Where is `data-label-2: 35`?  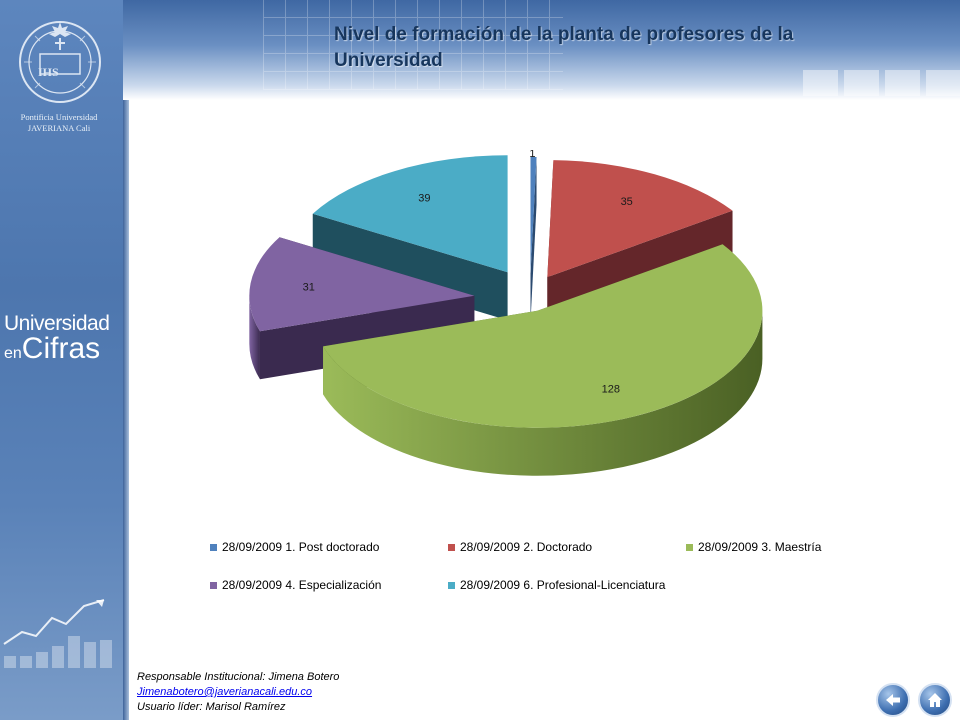
data-label-2: 35 is located at coordinates (627, 202).